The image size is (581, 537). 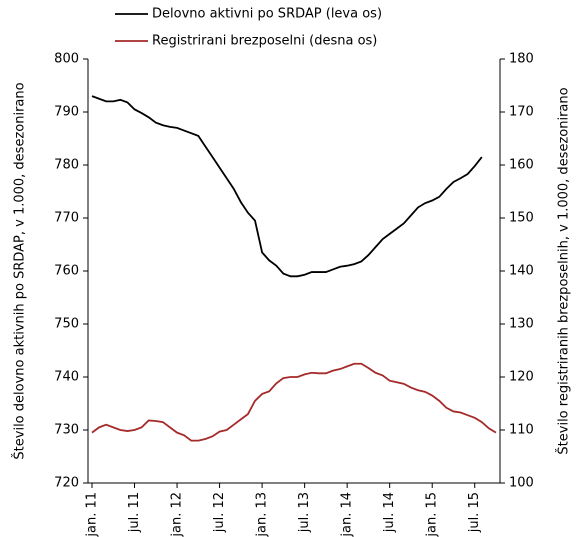 What do you see at coordinates (521, 483) in the screenshot?
I see `y2-tick-label: 100` at bounding box center [521, 483].